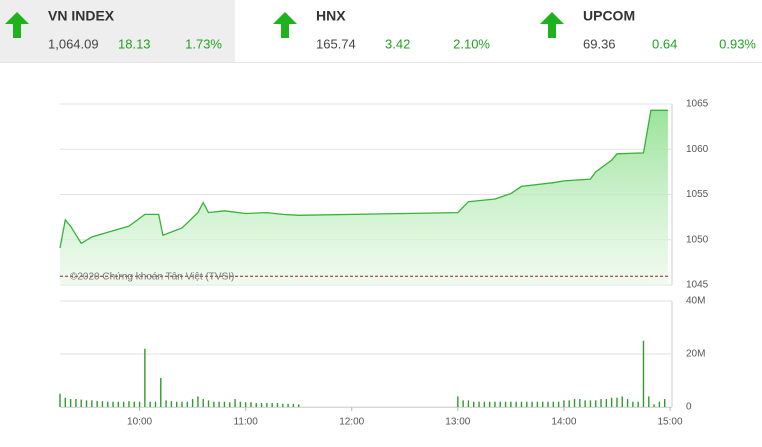  I want to click on index-name: VN INDEX, so click(81, 16).